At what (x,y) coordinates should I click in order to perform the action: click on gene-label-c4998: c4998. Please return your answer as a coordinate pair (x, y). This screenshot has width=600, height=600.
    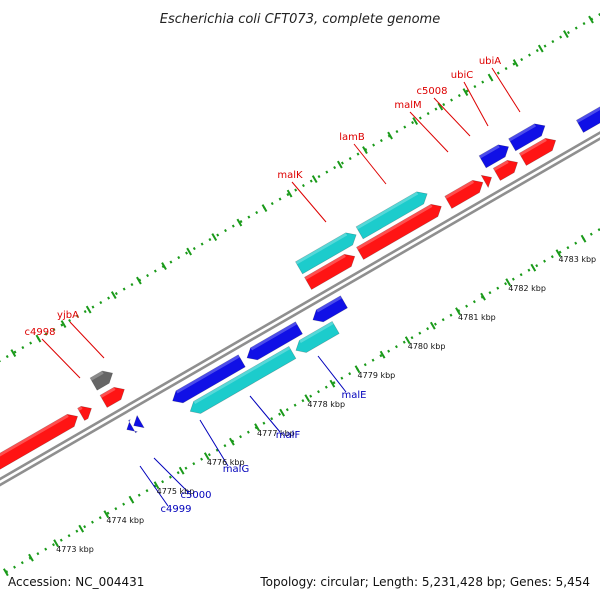
    Looking at the image, I should click on (40, 332).